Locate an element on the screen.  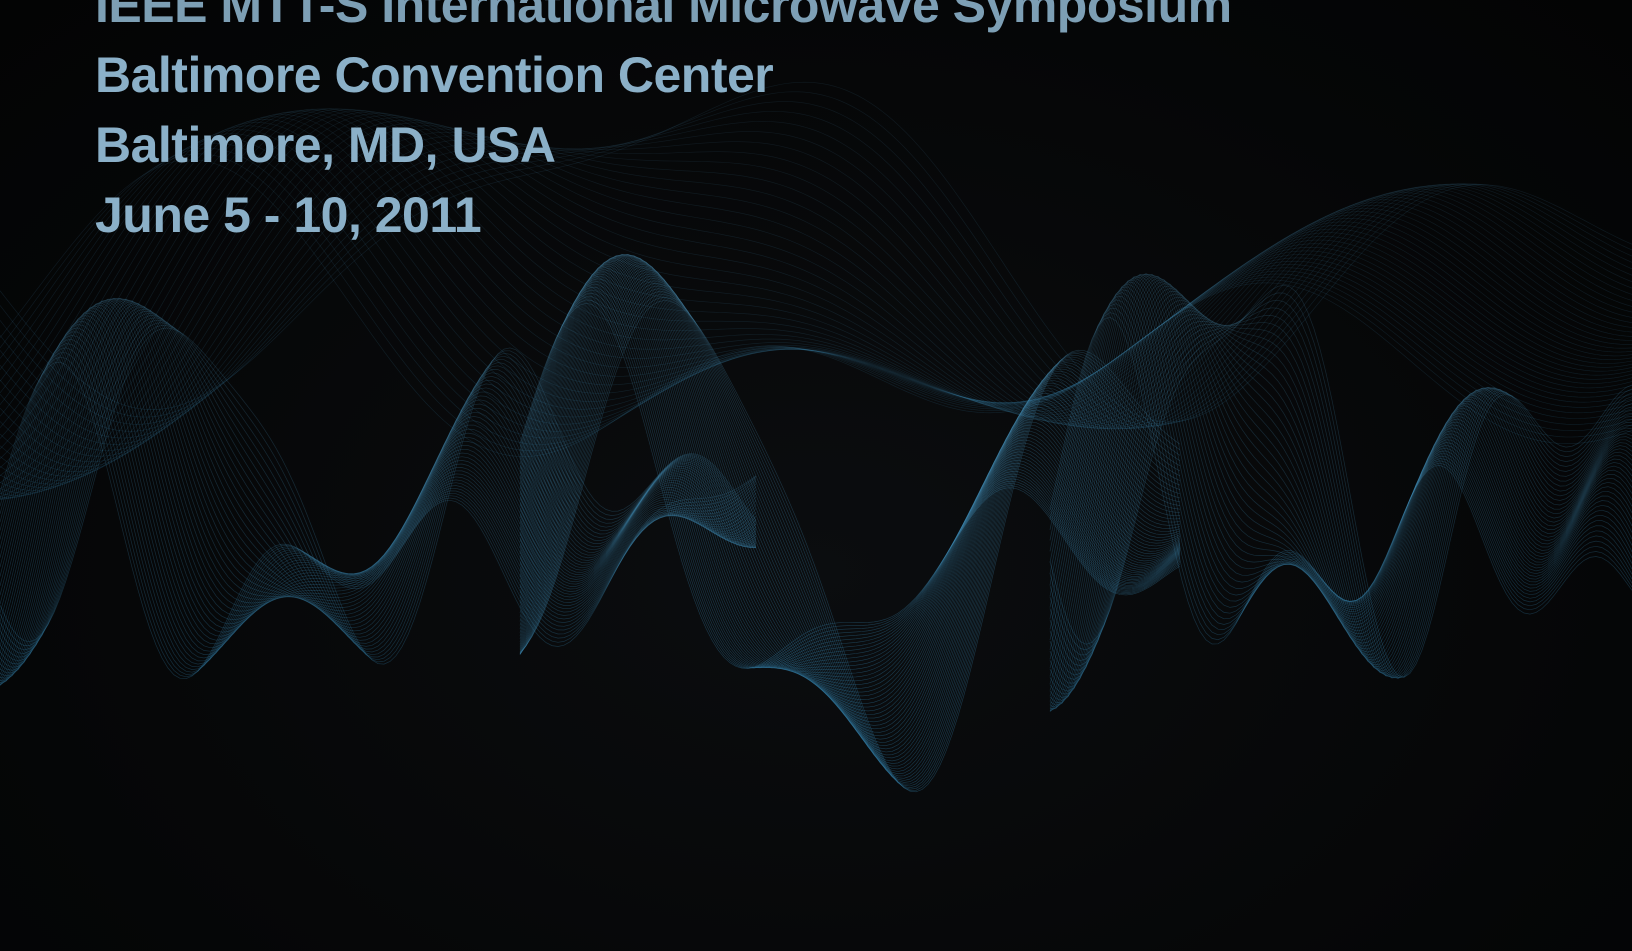
dates-text: June 5 - 10, 2011 is located at coordinates (288, 215).